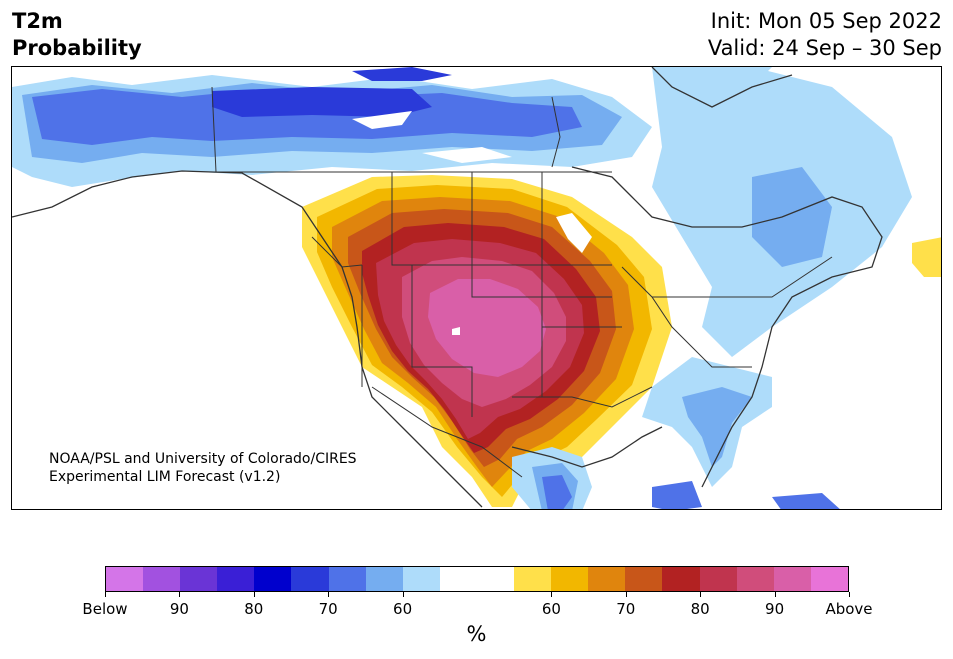  I want to click on title-line-1: T2m, so click(37, 21).